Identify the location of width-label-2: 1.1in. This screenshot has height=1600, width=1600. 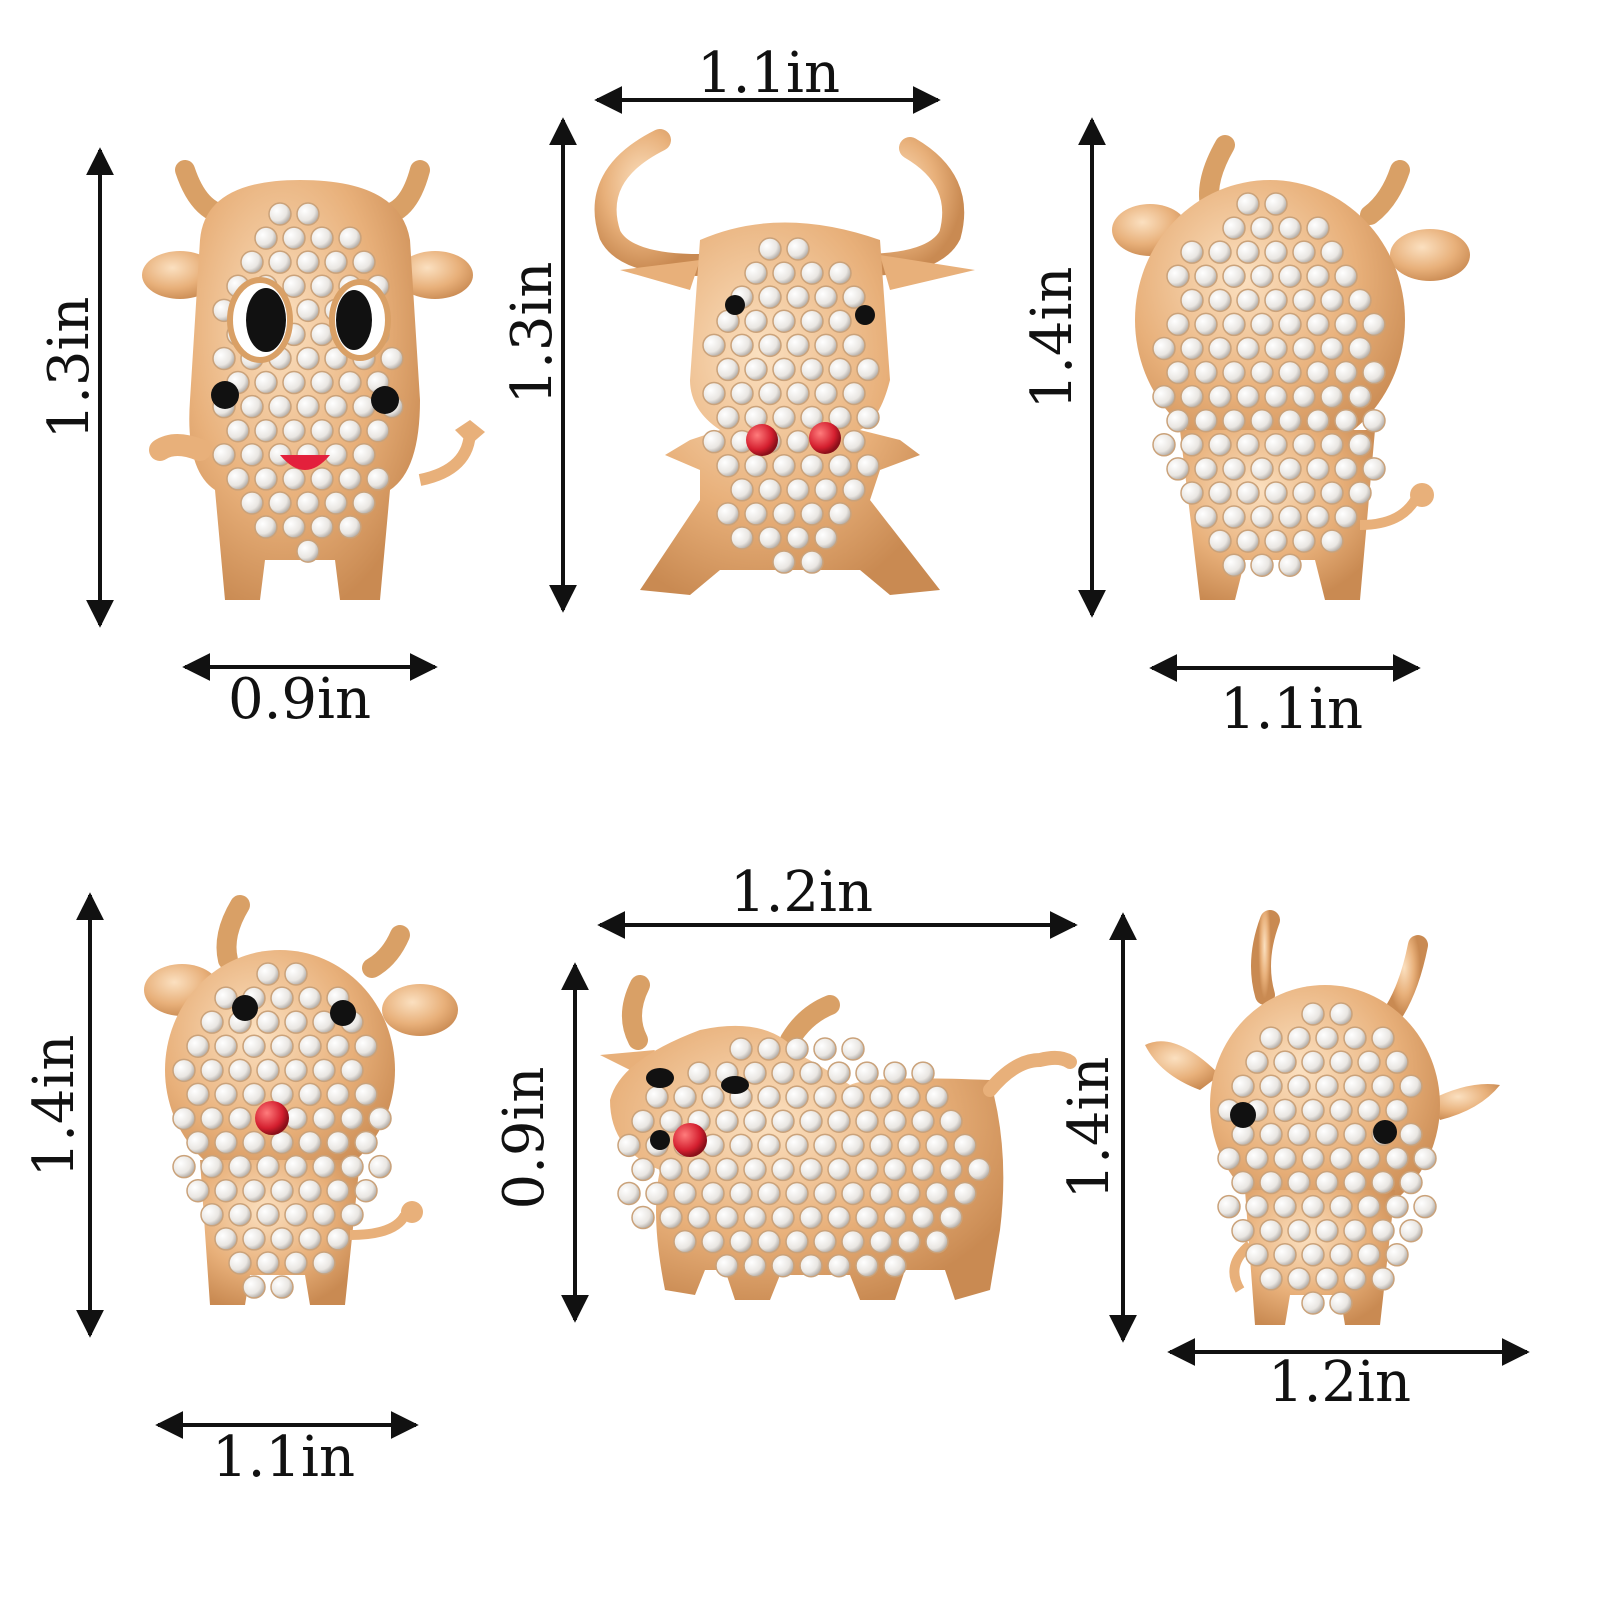
(769, 73).